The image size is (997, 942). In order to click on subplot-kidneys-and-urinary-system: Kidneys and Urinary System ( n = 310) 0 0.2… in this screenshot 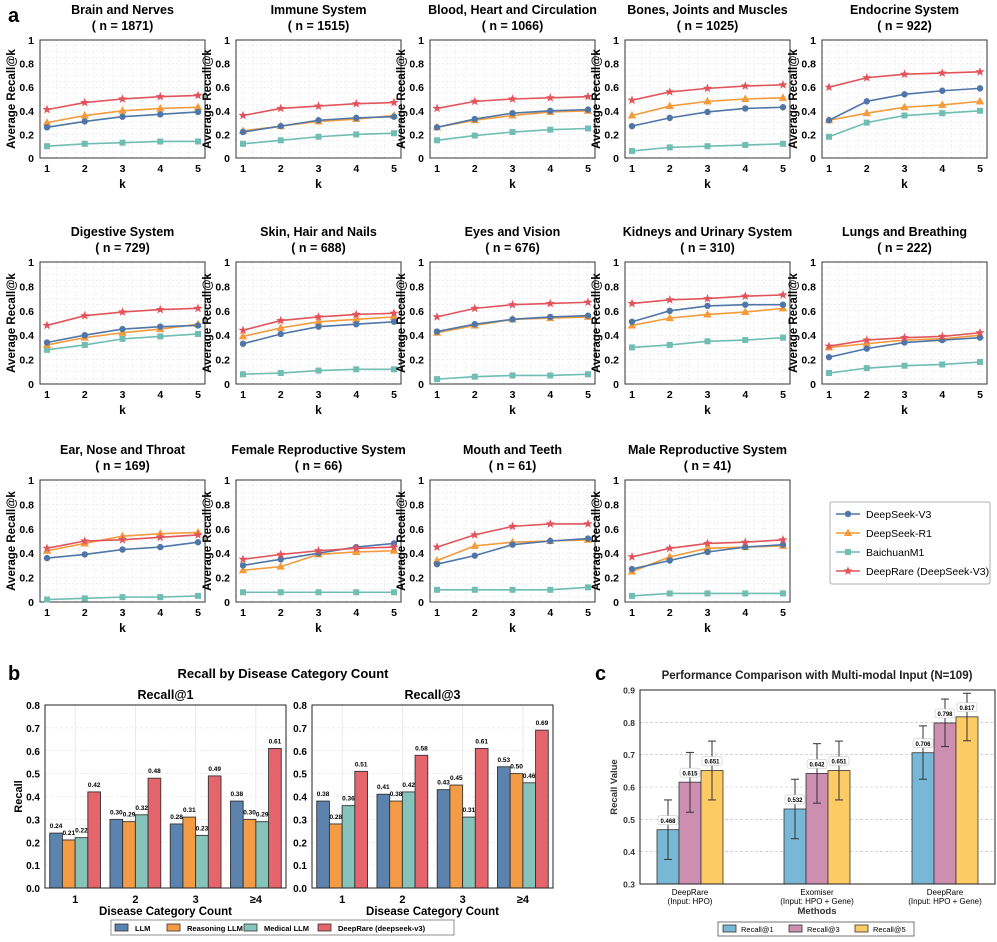, I will do `click(691, 321)`.